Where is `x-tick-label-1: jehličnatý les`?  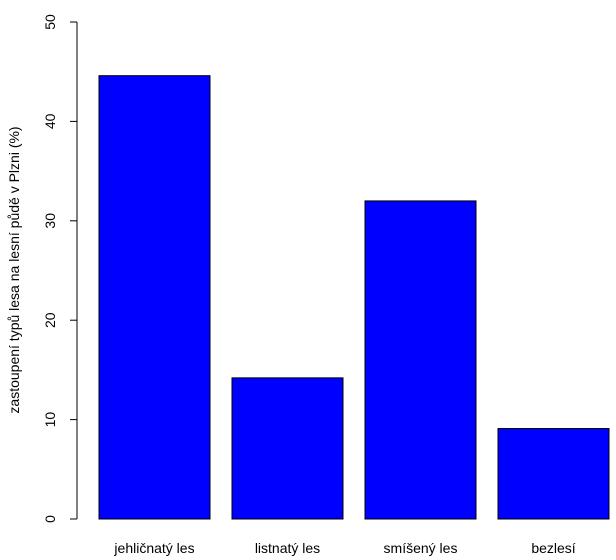 x-tick-label-1: jehličnatý les is located at coordinates (153, 548).